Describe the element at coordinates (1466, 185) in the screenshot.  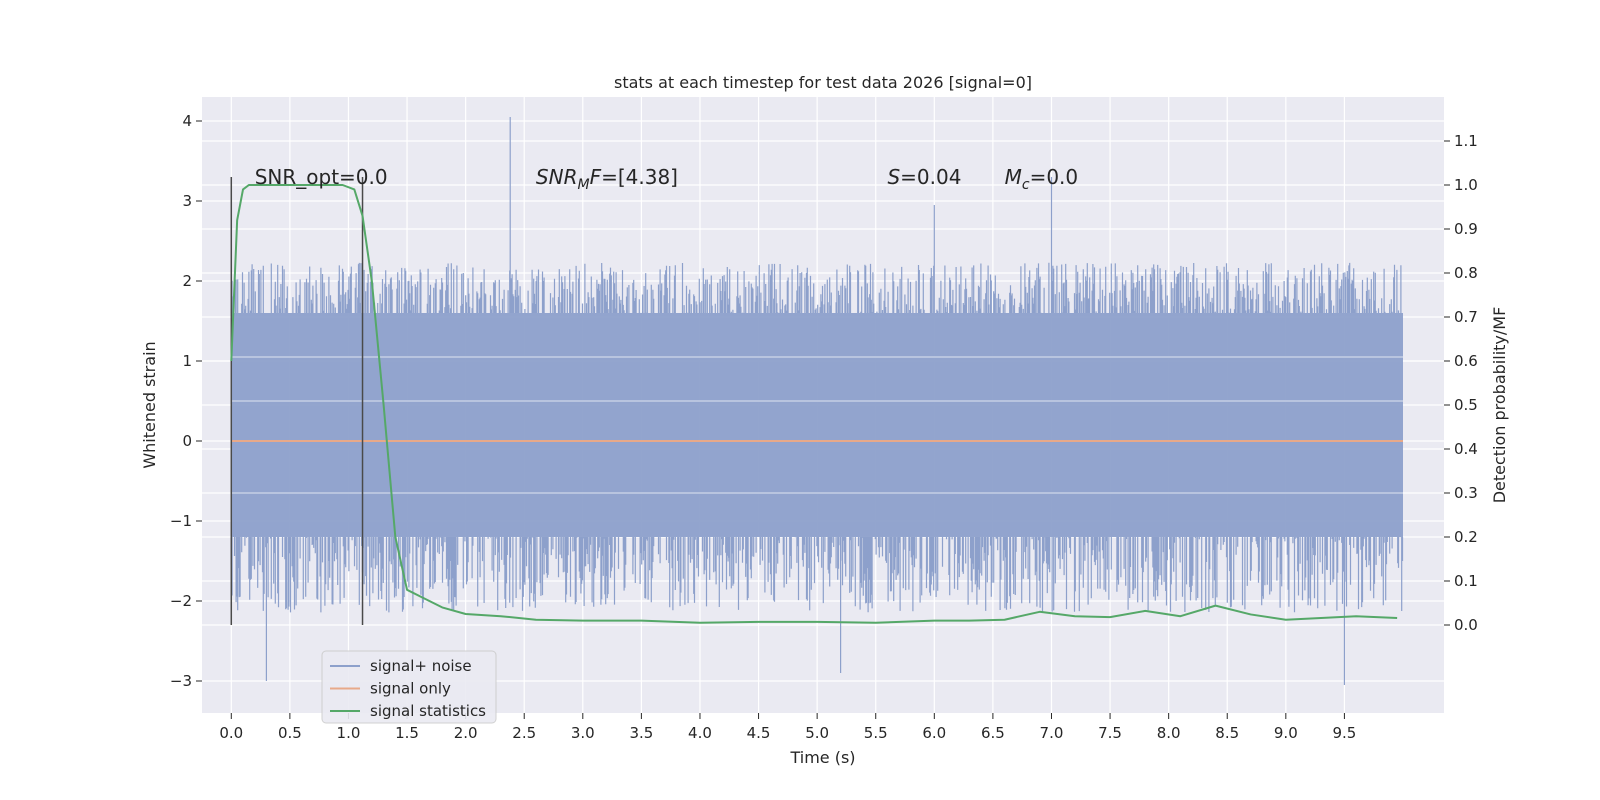
I see `y-right-tick-label: 1.0` at that location.